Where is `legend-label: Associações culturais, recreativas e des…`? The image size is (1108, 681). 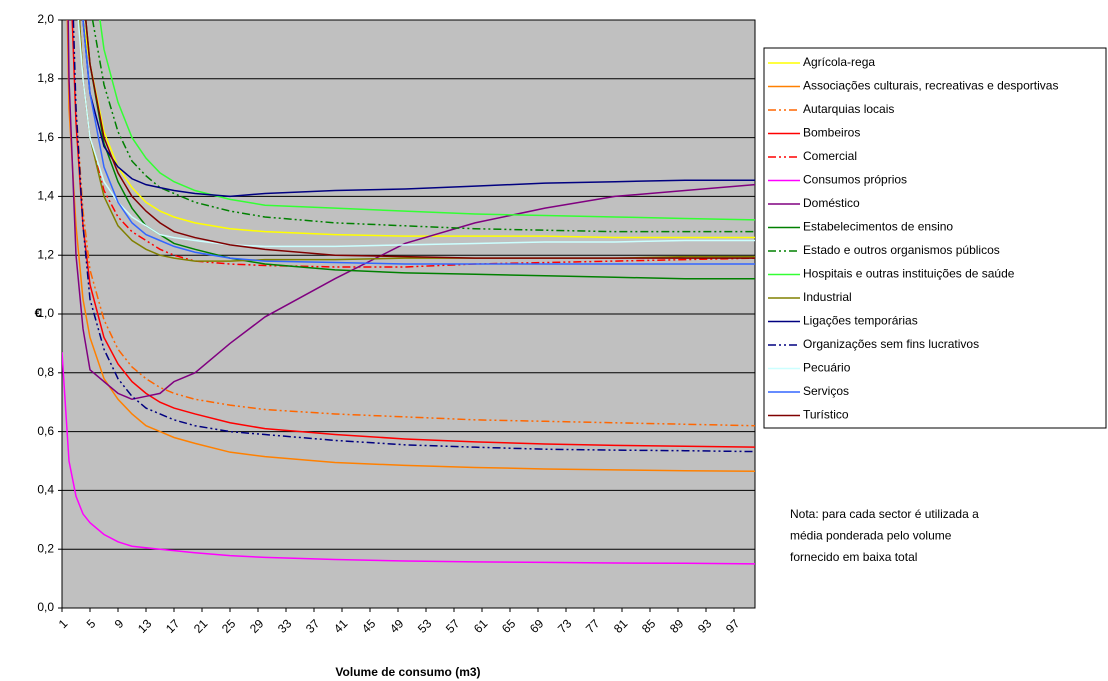
legend-label: Associações culturais, recreativas e des… is located at coordinates (930, 86).